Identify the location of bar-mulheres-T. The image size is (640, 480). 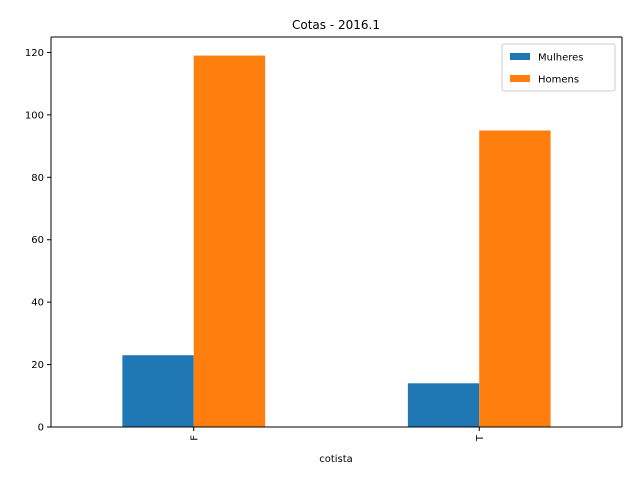
(443, 405).